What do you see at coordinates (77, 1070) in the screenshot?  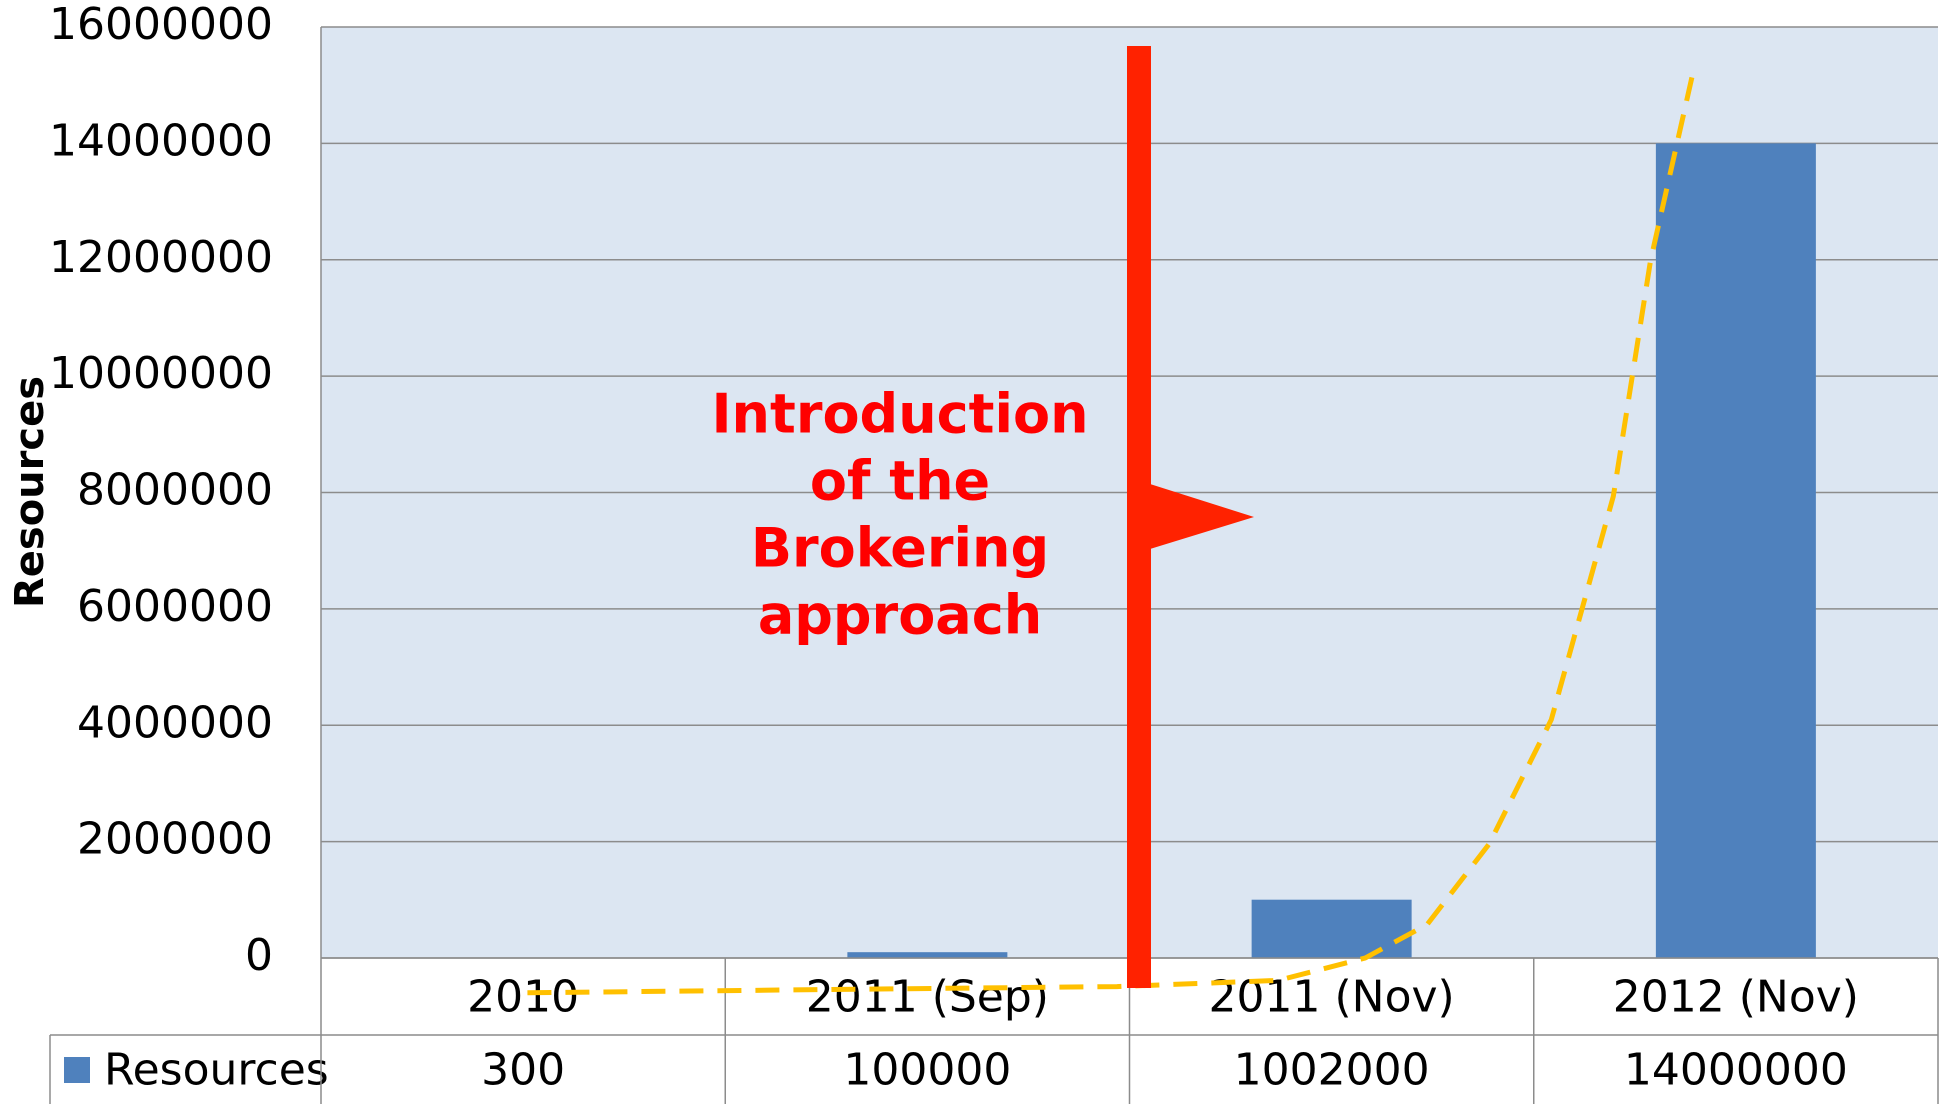 I see `legend-swatch` at bounding box center [77, 1070].